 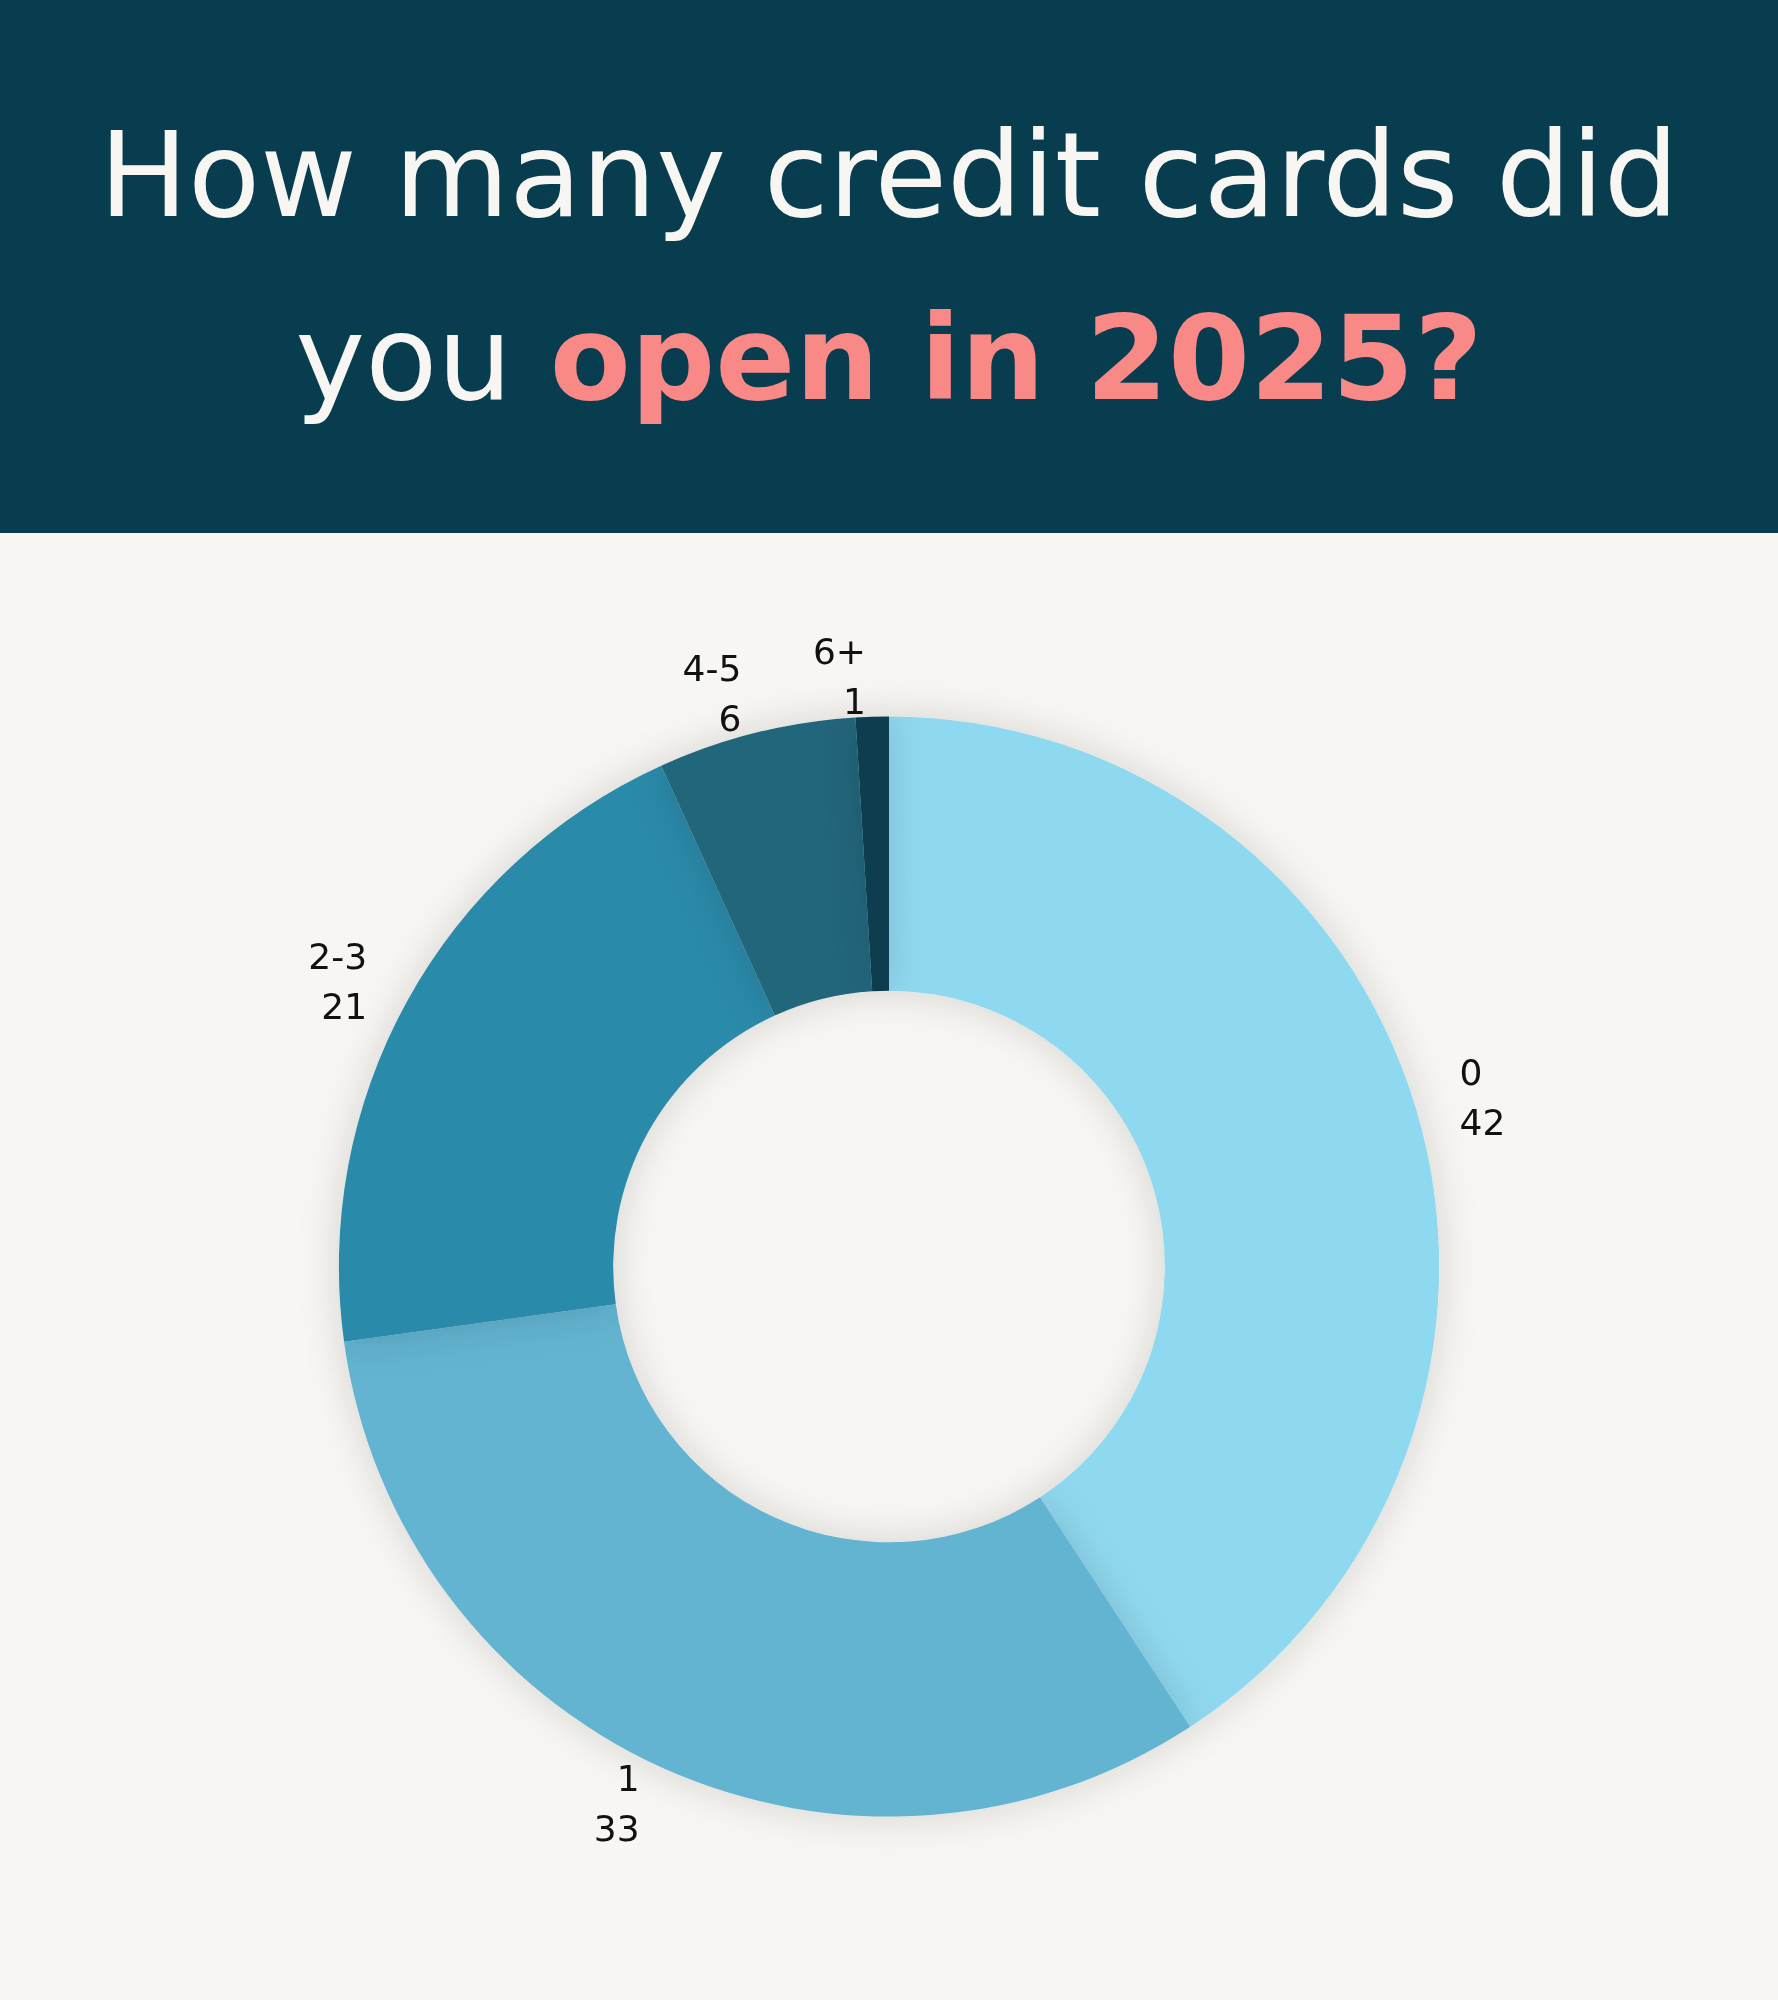 What do you see at coordinates (628, 1779) in the screenshot?
I see `slice-label: 1` at bounding box center [628, 1779].